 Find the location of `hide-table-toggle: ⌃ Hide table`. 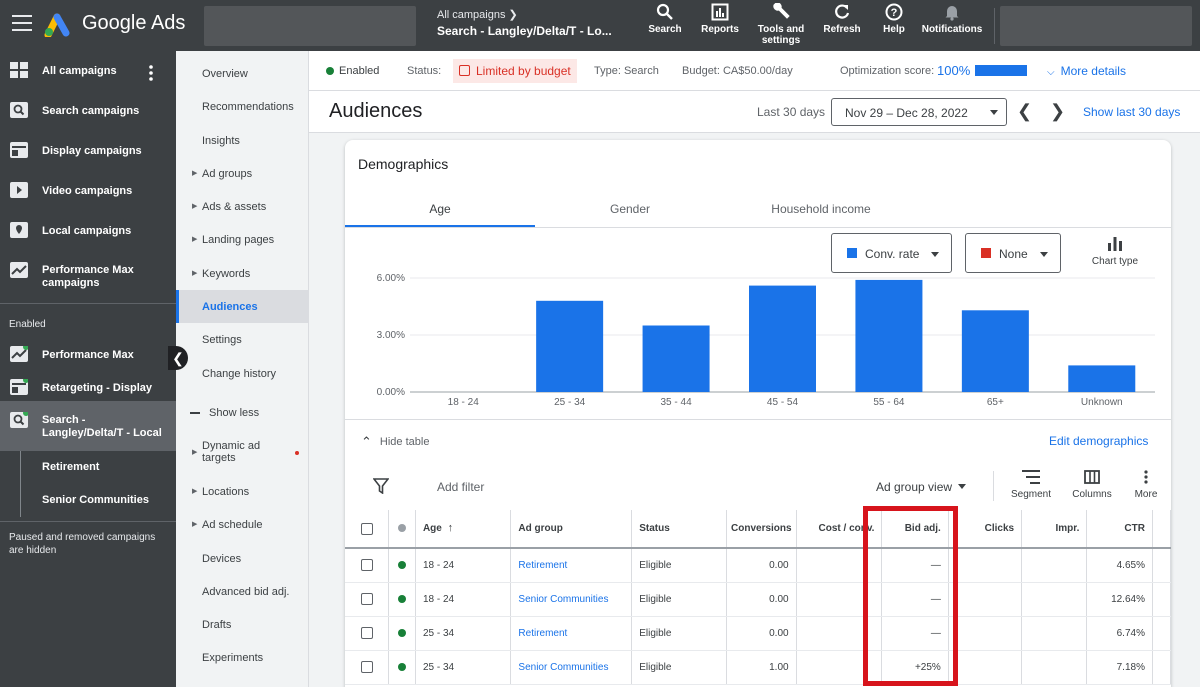

hide-table-toggle: ⌃ Hide table is located at coordinates (395, 441).